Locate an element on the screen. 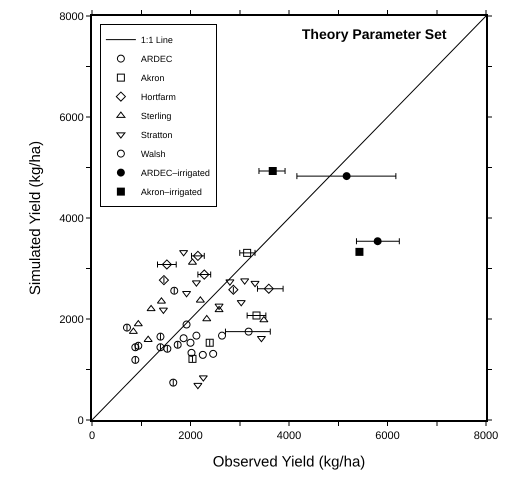 Image resolution: width=508 pixels, height=489 pixels. legend-label: Sterling is located at coordinates (156, 116).